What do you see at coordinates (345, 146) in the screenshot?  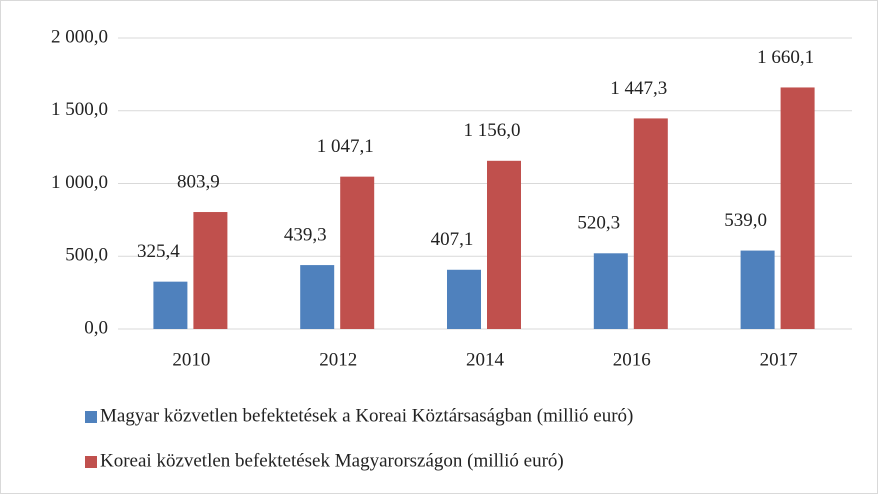 I see `data-label: 1 047,1` at bounding box center [345, 146].